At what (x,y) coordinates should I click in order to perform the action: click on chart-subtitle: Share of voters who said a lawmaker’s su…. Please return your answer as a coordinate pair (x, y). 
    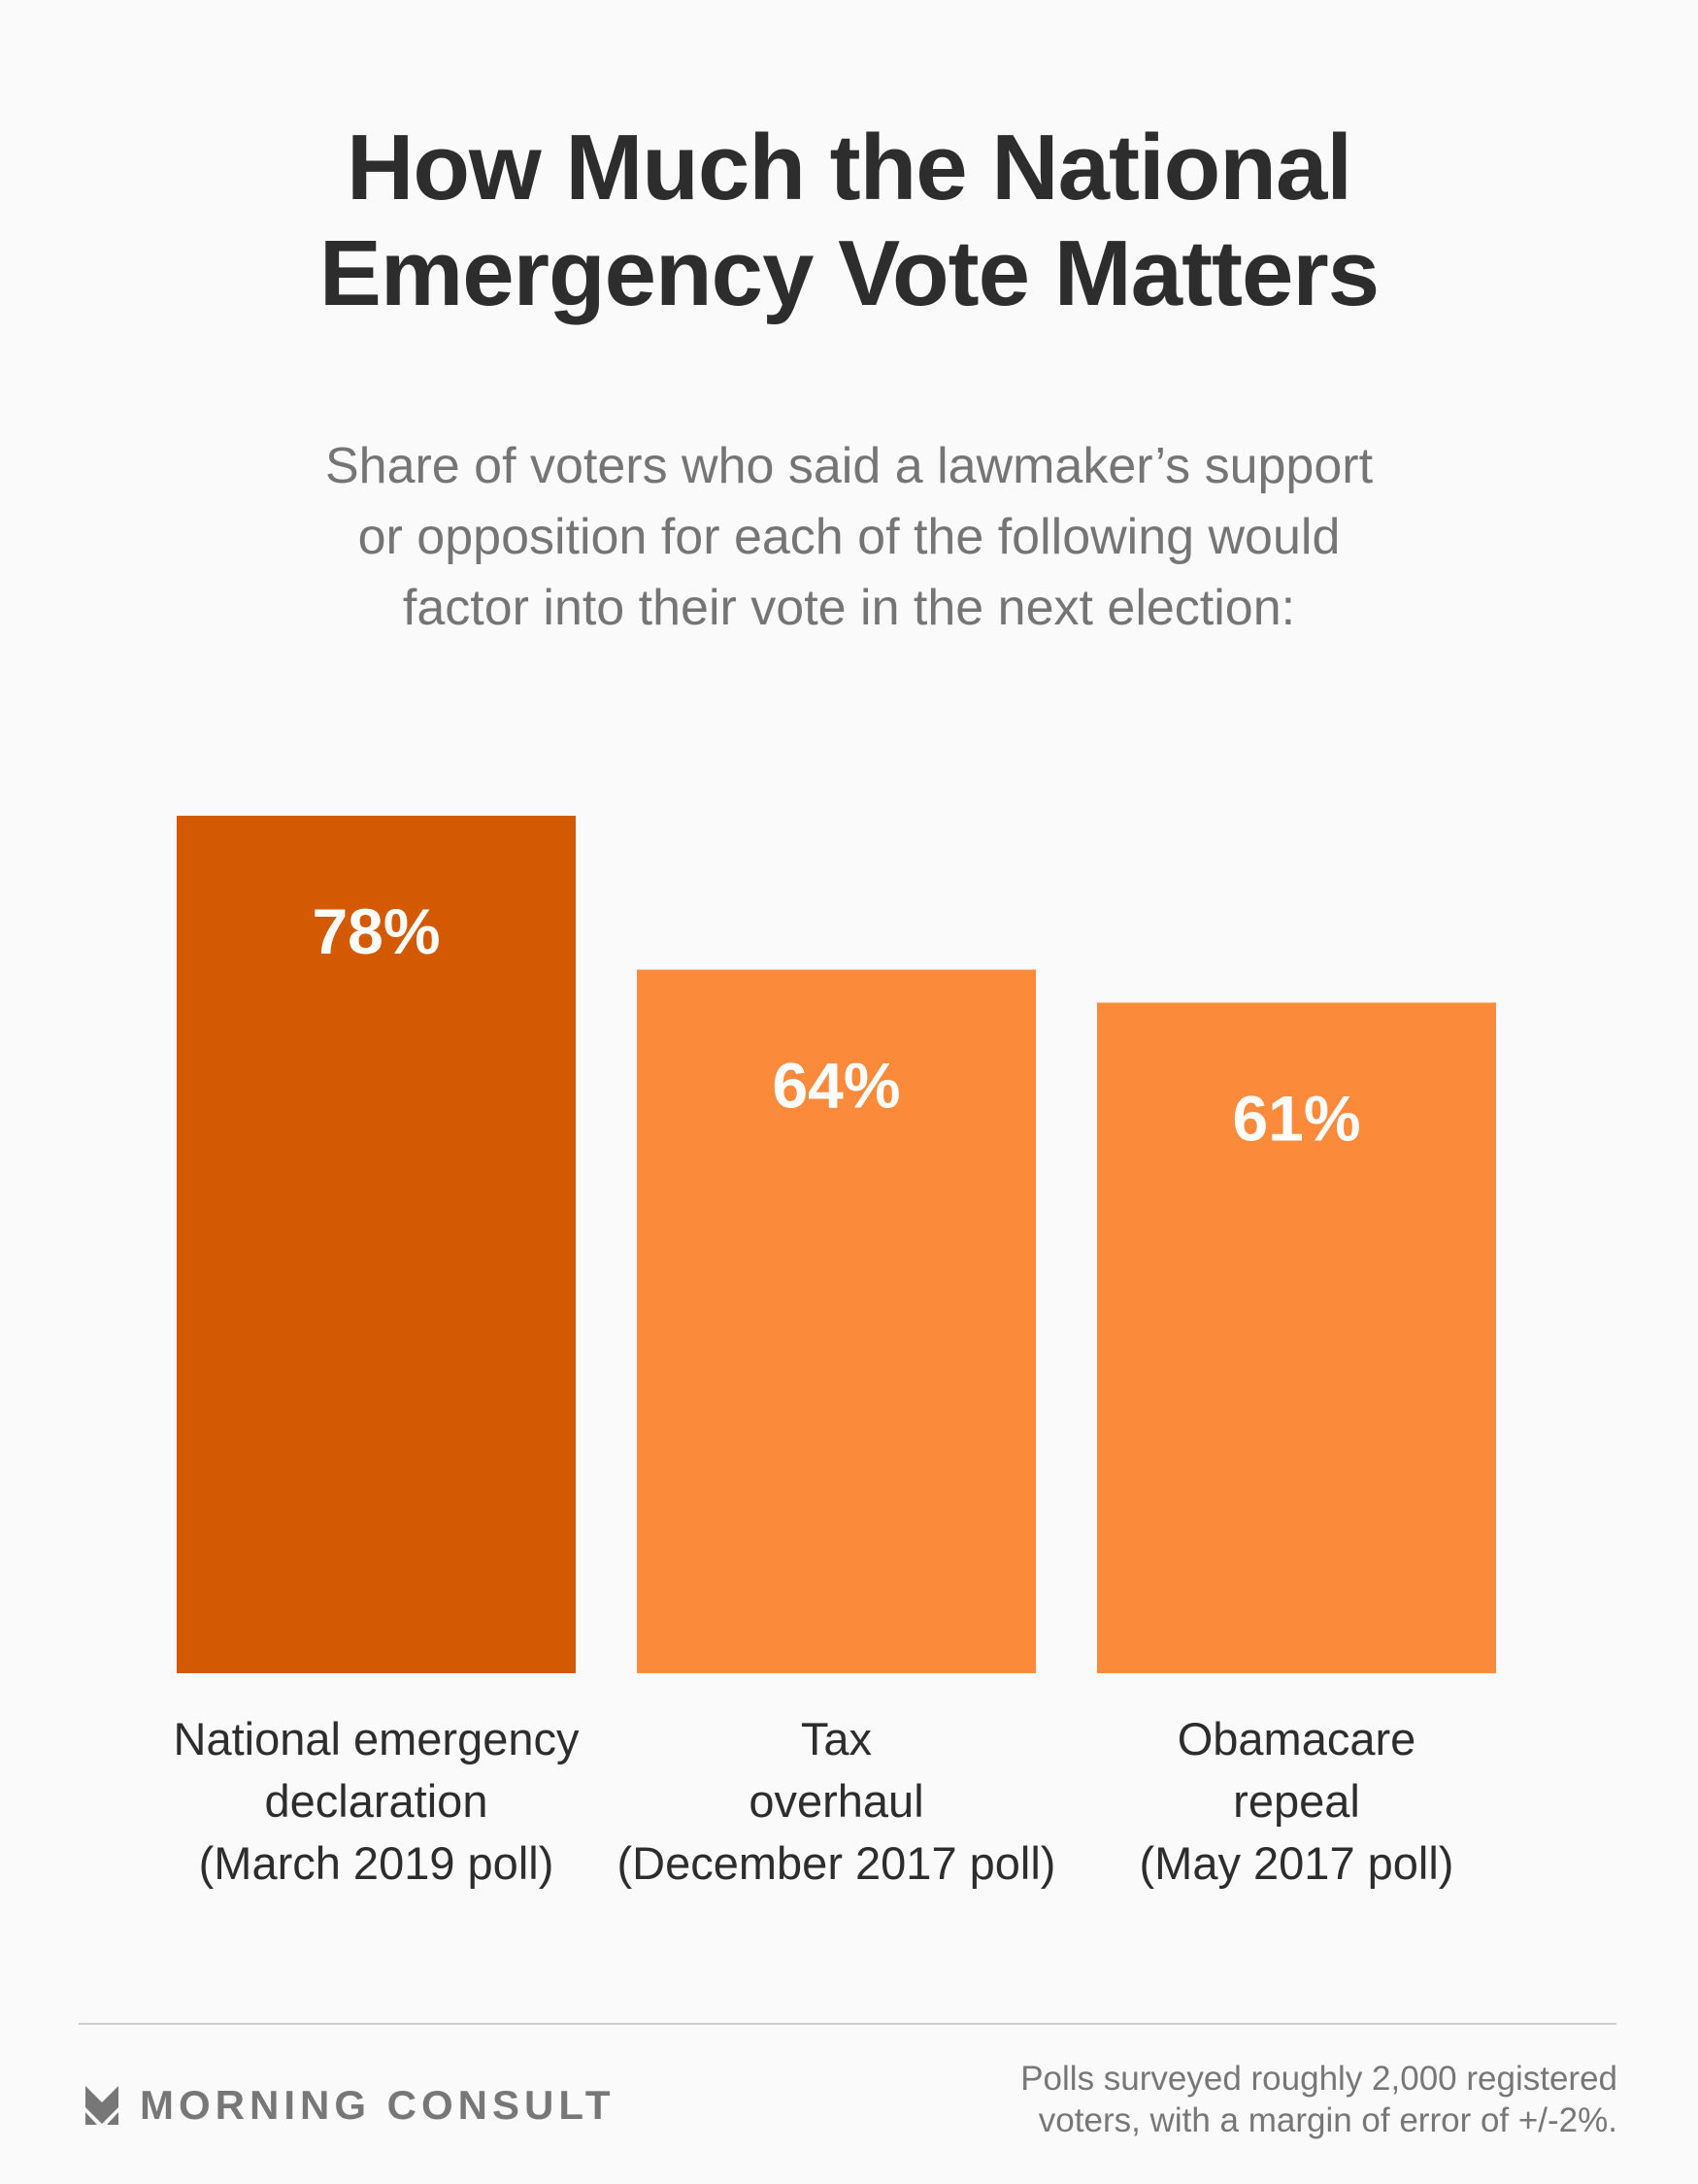
    Looking at the image, I should click on (849, 537).